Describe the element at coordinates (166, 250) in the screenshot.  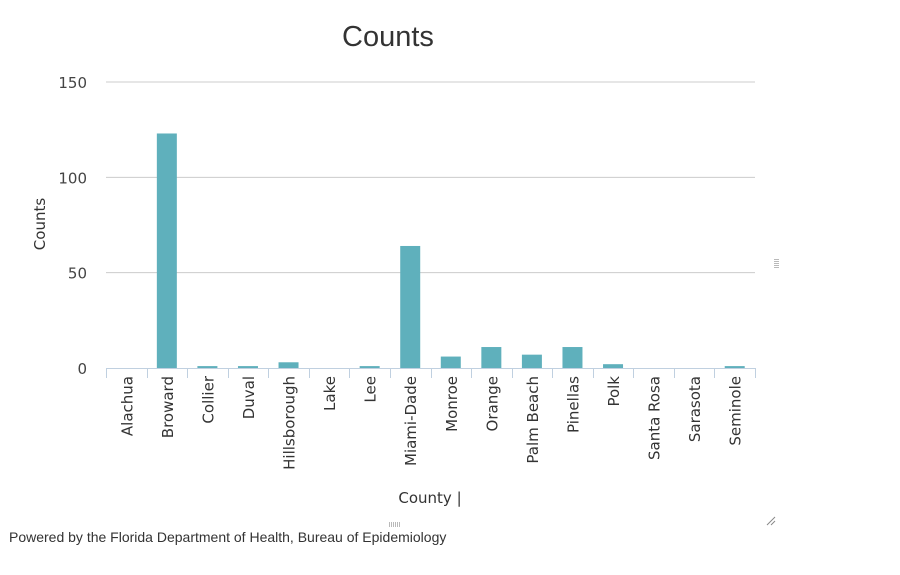
I see `bar-broward` at that location.